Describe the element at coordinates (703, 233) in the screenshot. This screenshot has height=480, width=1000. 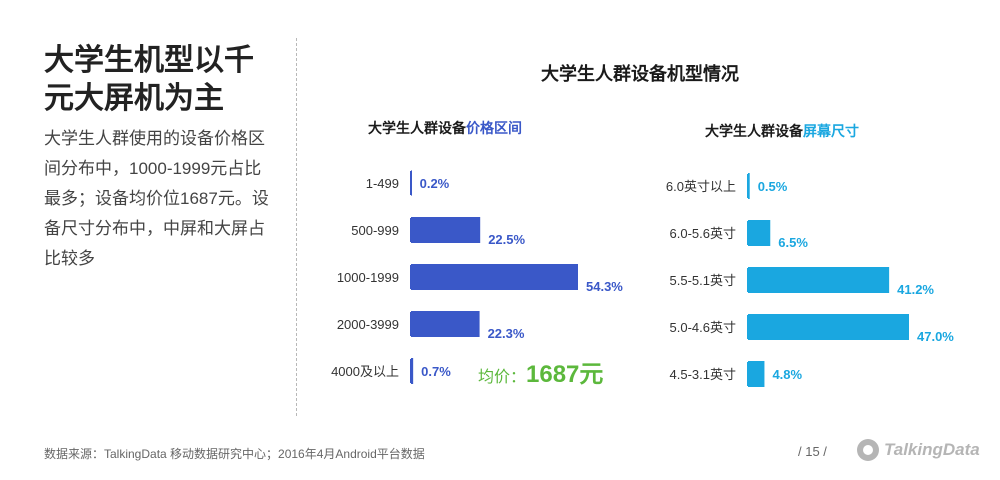
I see `screen-category-label: 6.0-5.6英寸` at that location.